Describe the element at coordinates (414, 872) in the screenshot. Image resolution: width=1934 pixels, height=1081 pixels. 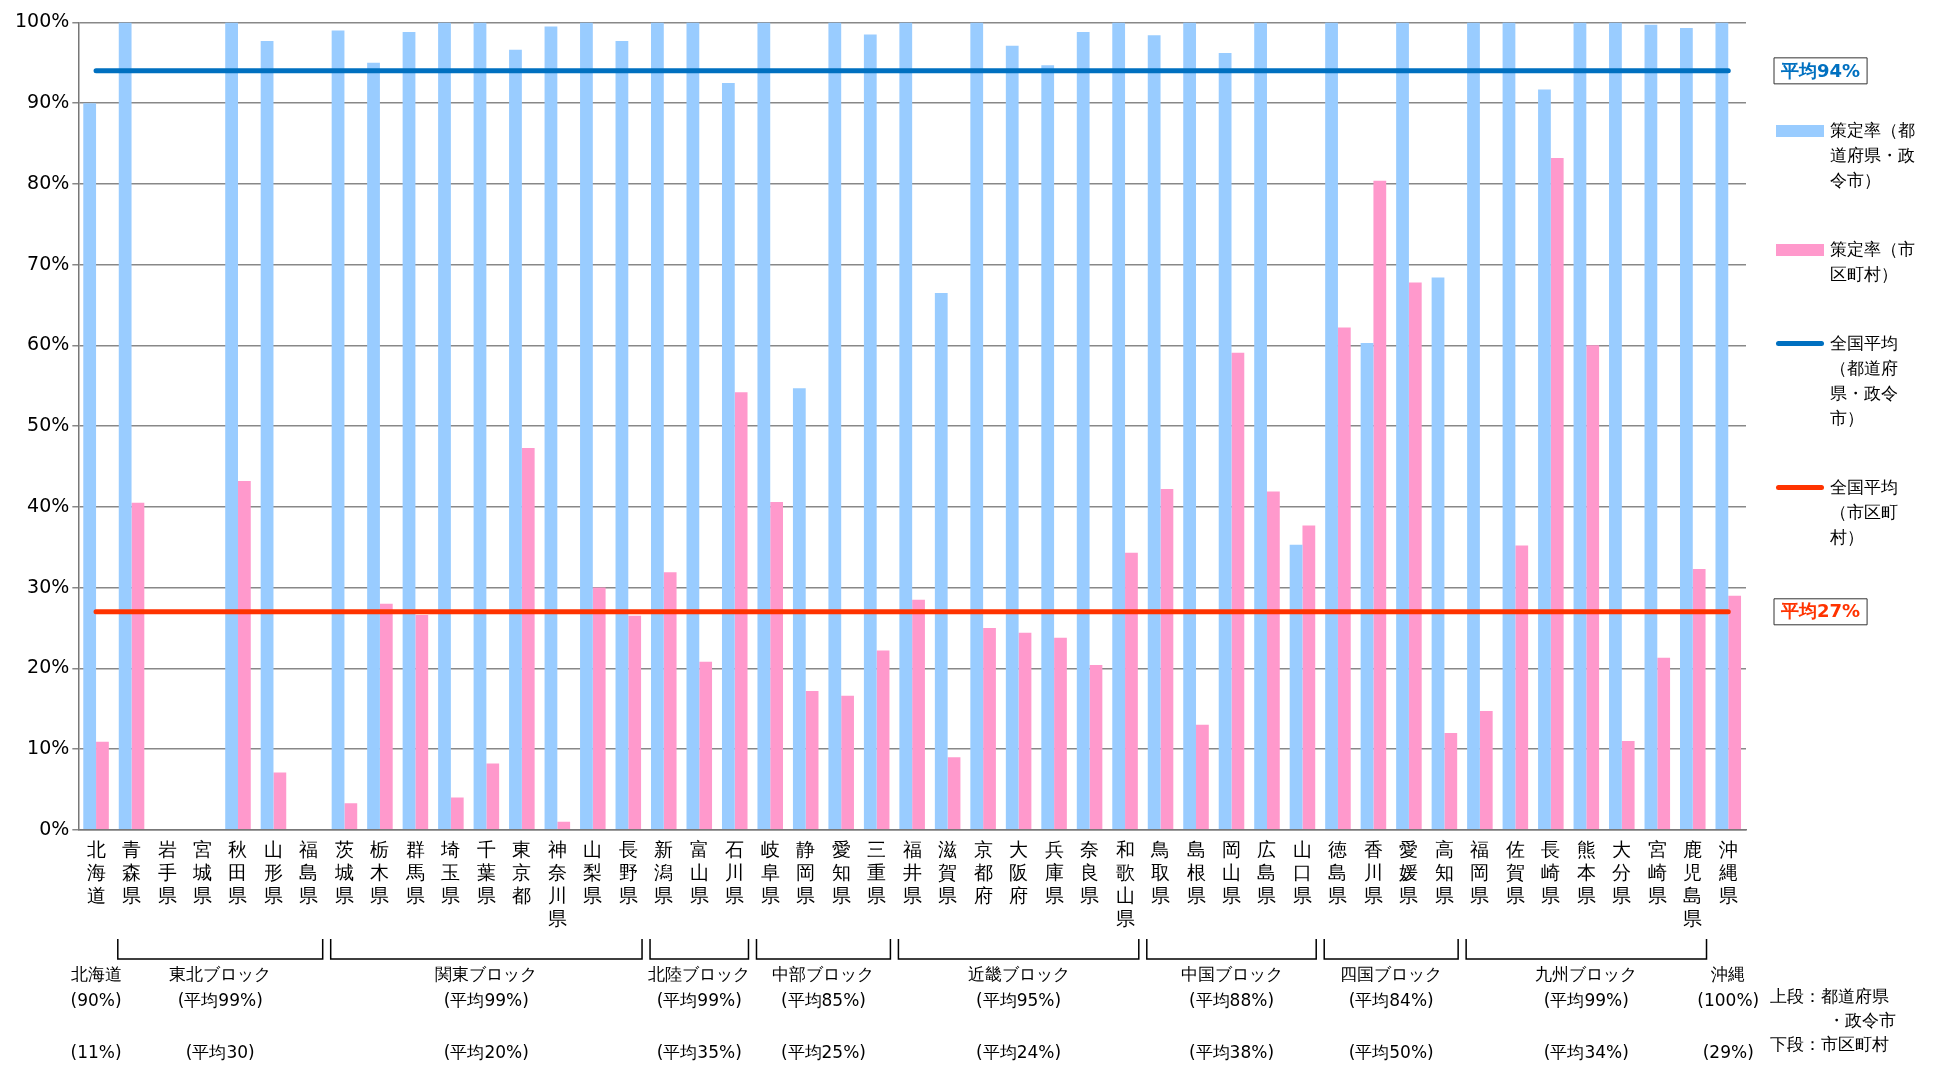
I see `x-tick-label: 群馬県` at that location.